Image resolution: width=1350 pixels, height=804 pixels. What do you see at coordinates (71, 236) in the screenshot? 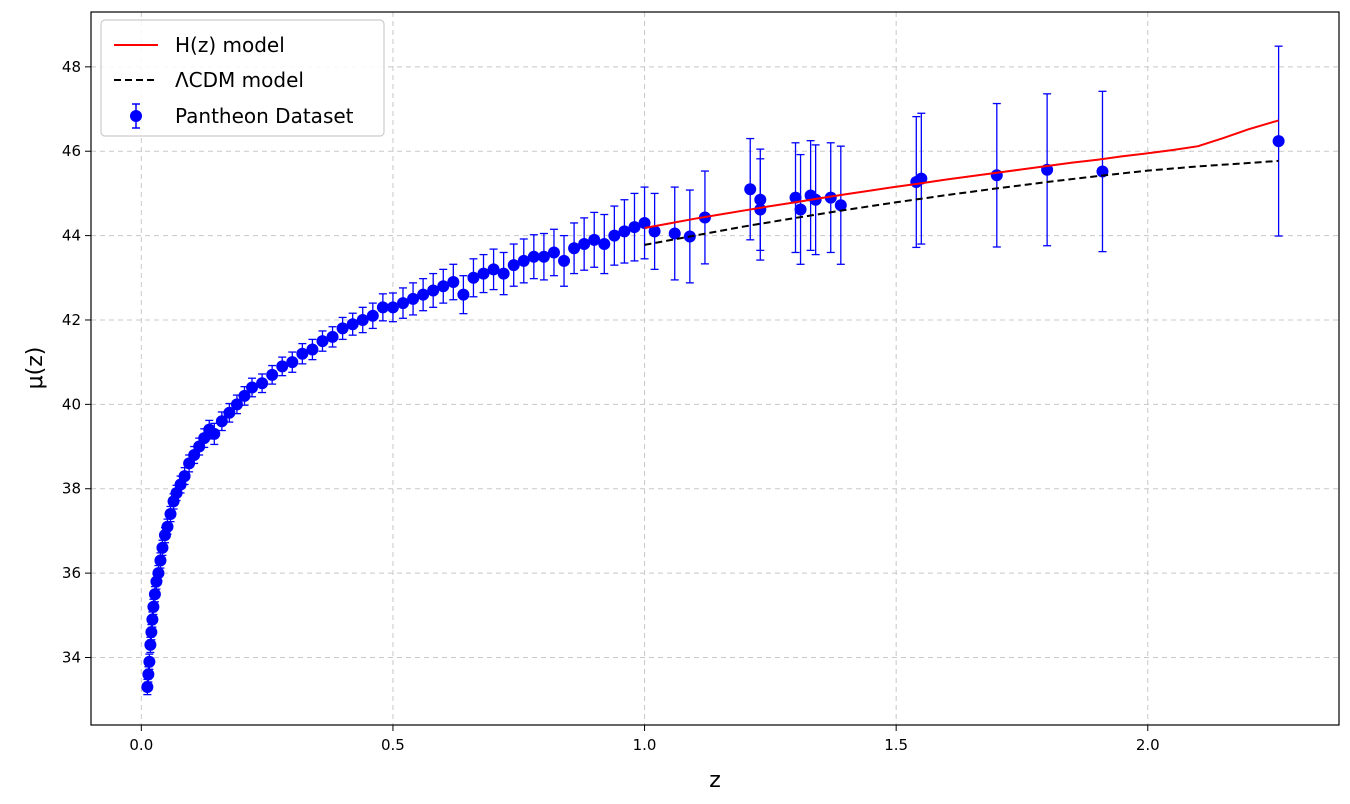
I see `y-tick-label: 44` at bounding box center [71, 236].